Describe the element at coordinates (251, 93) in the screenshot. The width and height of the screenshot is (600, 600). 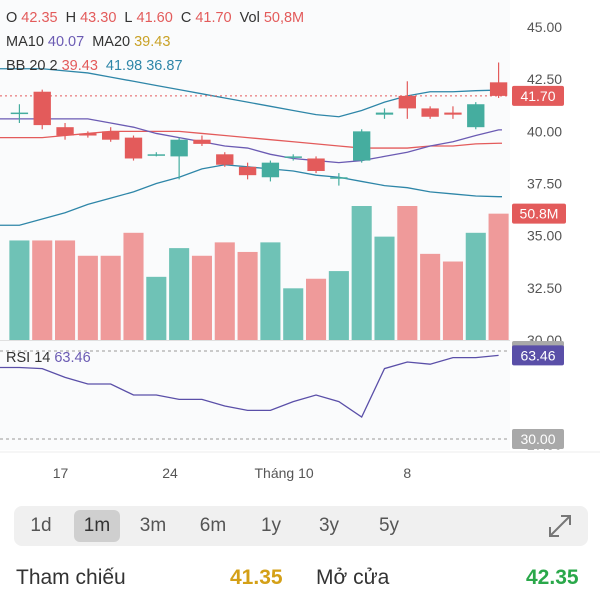
I see `bb-upper-line` at that location.